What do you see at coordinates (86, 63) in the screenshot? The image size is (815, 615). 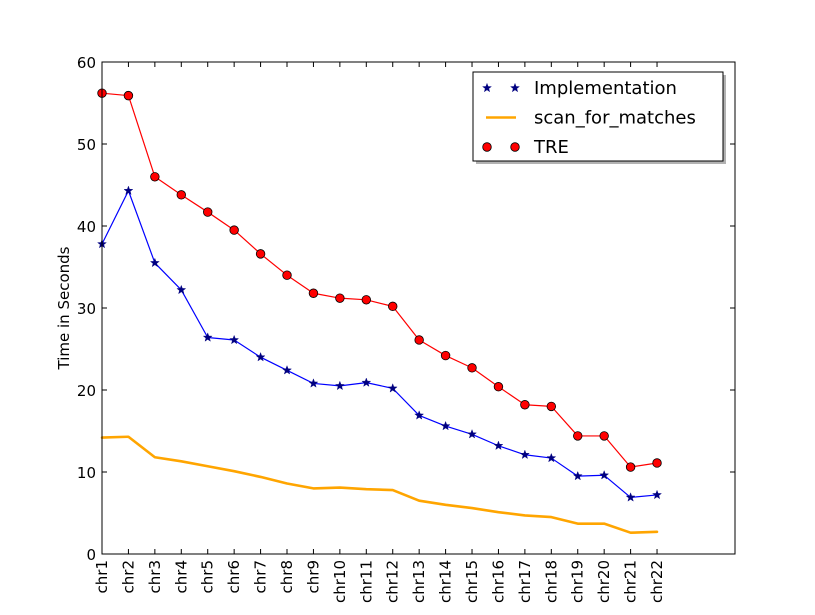 I see `y-tick-label: 60` at bounding box center [86, 63].